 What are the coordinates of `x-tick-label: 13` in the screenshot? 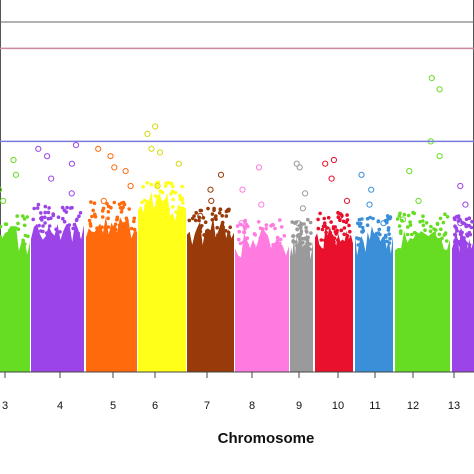 It's located at (454, 406).